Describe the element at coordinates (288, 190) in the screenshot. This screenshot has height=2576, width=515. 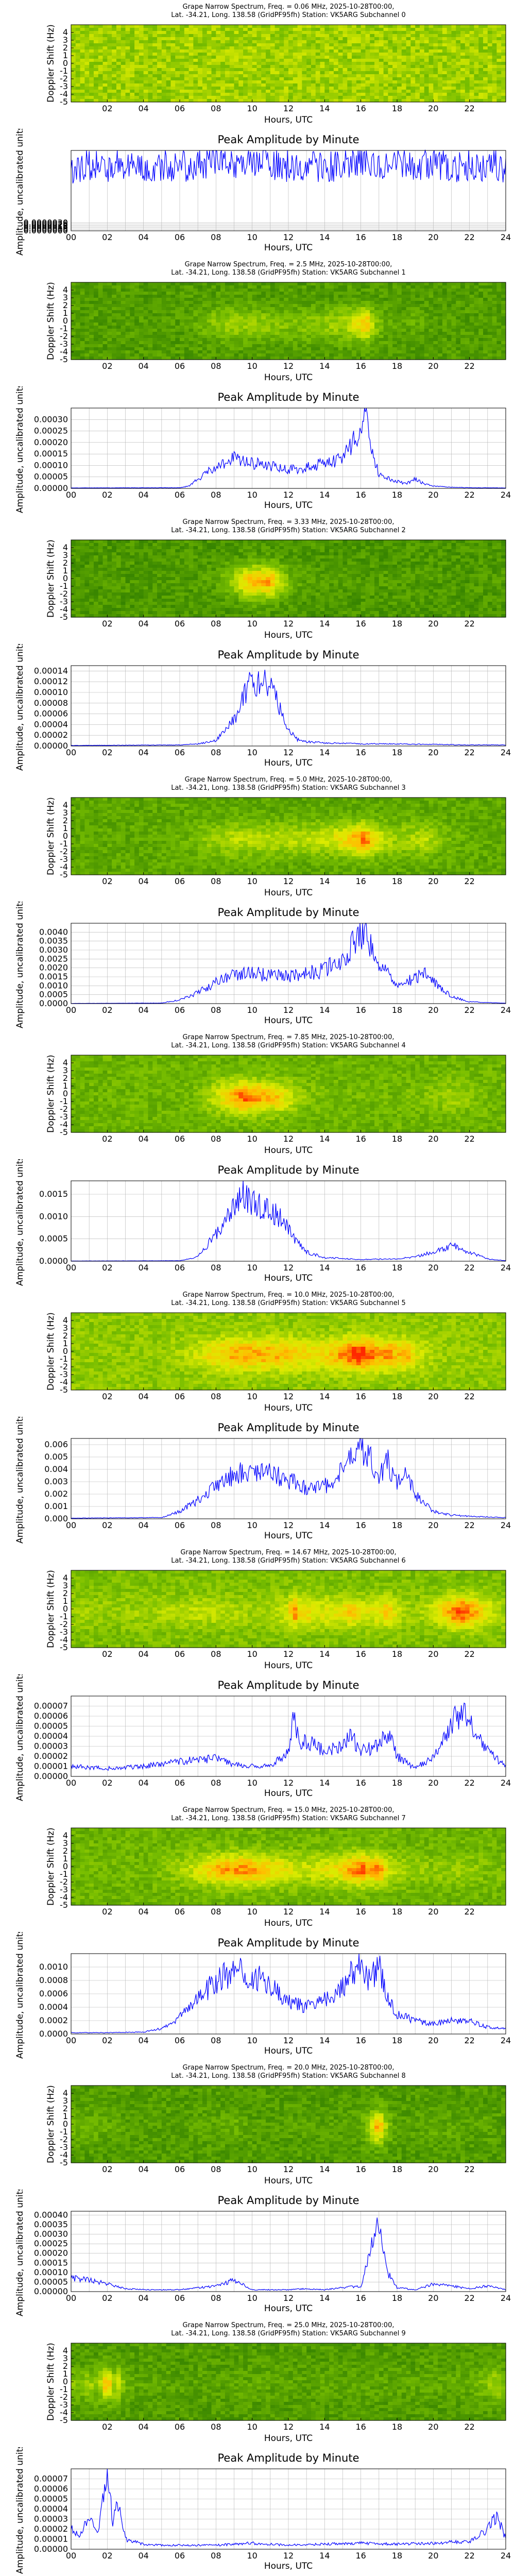
I see `grid` at that location.